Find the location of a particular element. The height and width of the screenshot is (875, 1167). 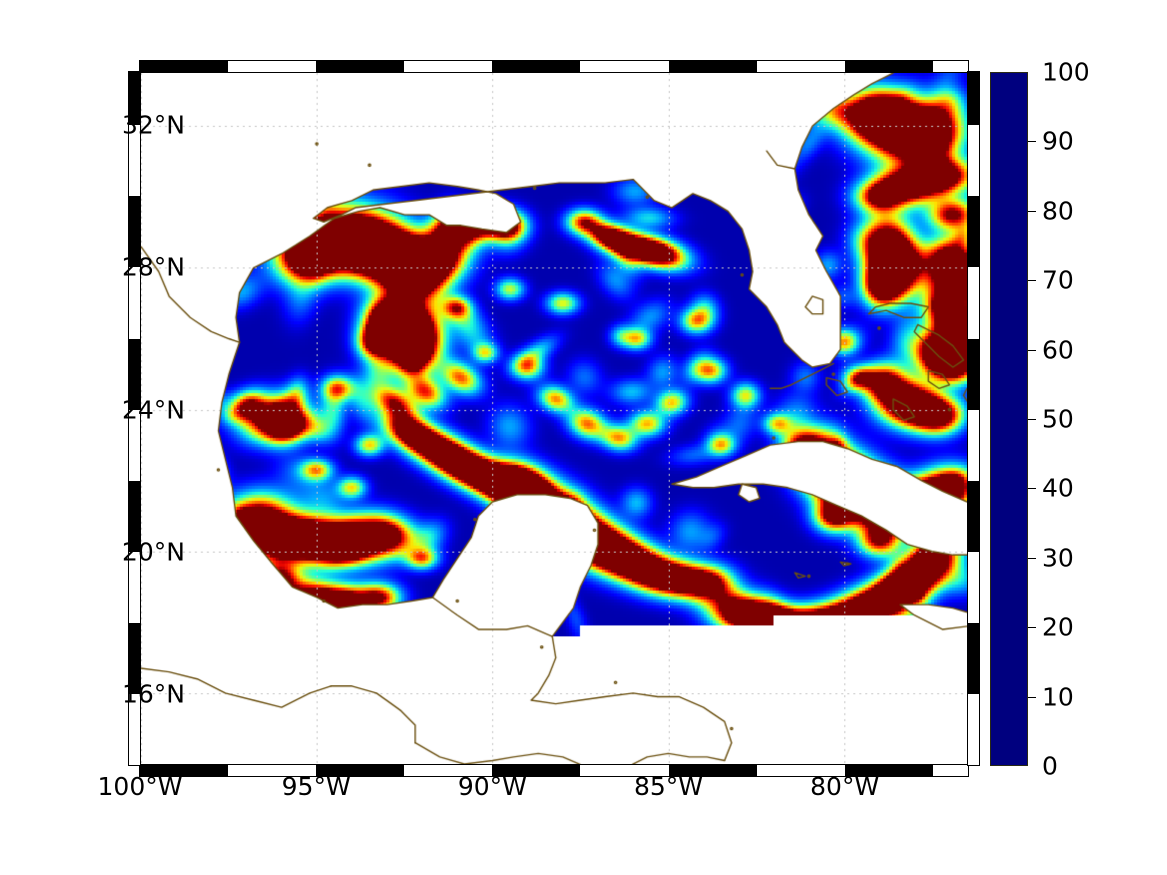

map-border-bottom is located at coordinates (554, 770).